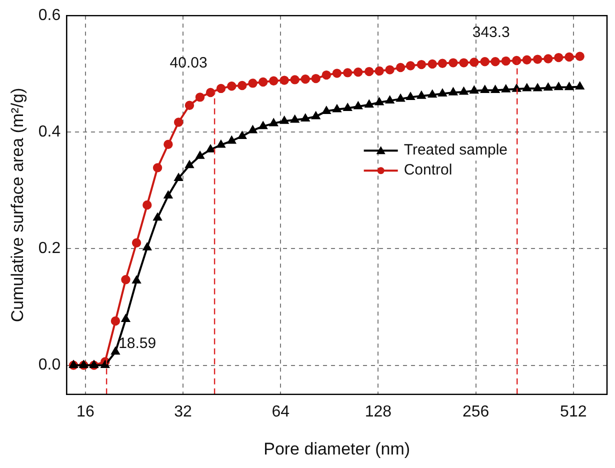 This screenshot has width=615, height=468. I want to click on x-tick-label: 16, so click(85, 411).